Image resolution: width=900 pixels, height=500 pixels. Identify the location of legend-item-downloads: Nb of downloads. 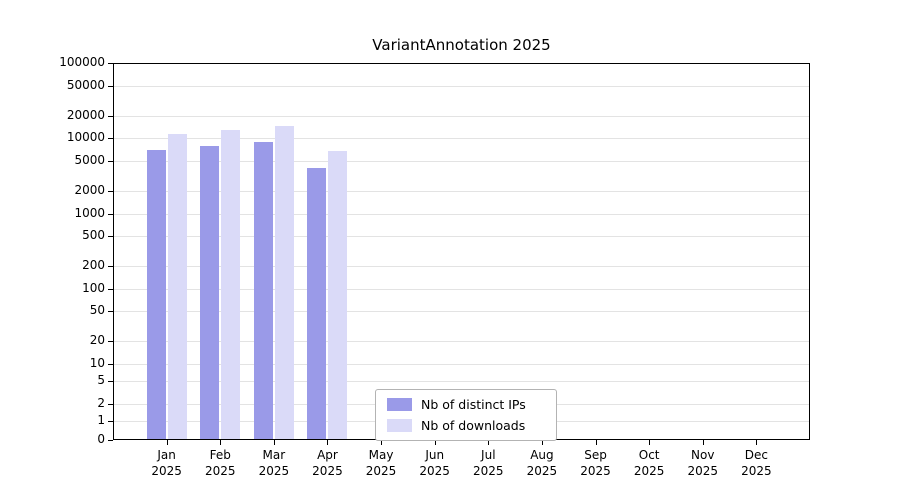
(466, 425).